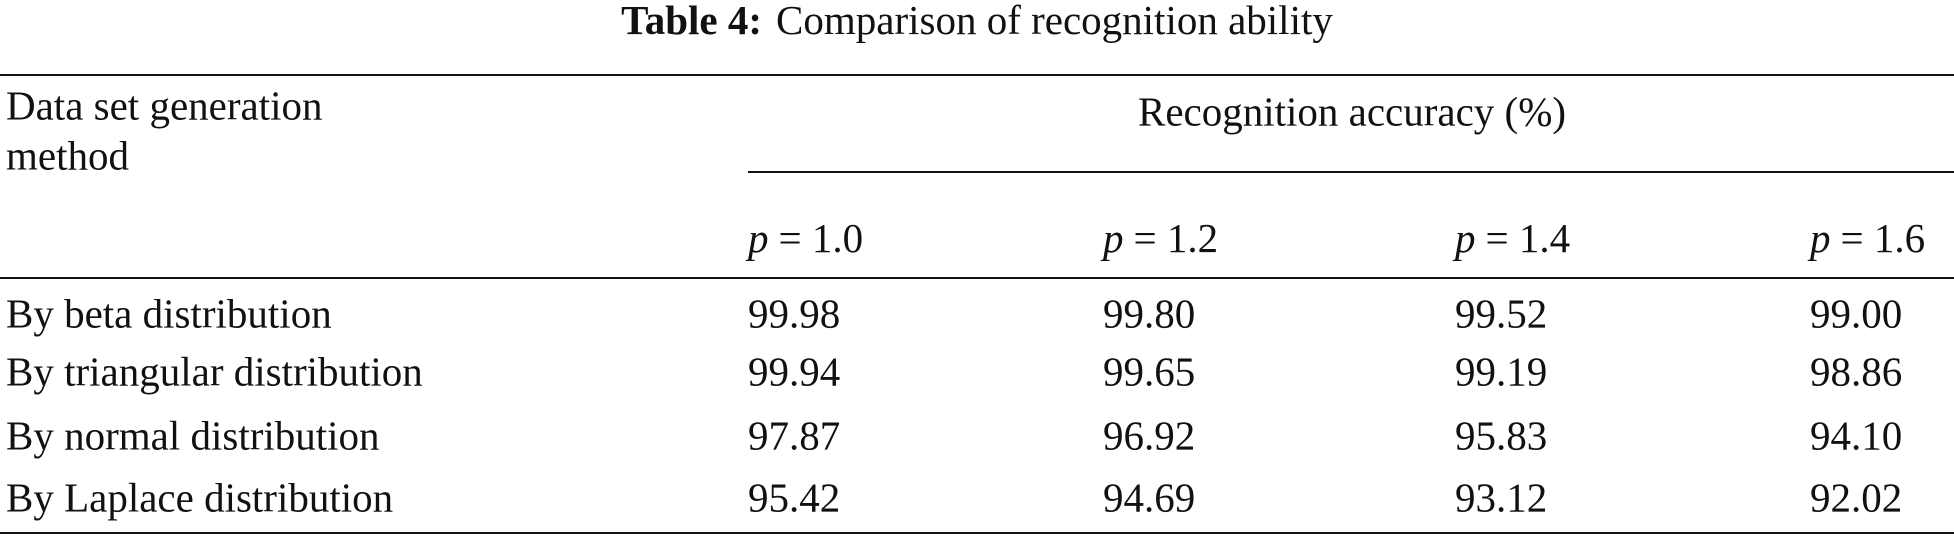 The width and height of the screenshot is (1954, 542). Describe the element at coordinates (794, 435) in the screenshot. I see `cell-value: 97.87` at that location.